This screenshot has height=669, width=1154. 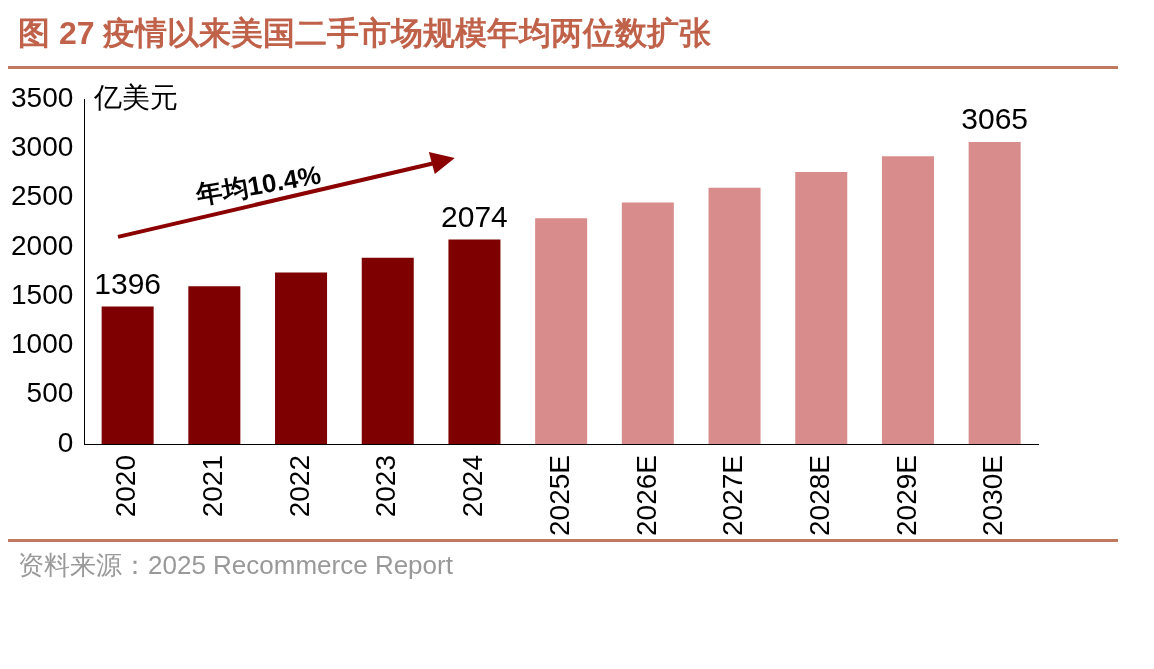 What do you see at coordinates (136, 97) in the screenshot?
I see `y-axis-title: 亿美元` at bounding box center [136, 97].